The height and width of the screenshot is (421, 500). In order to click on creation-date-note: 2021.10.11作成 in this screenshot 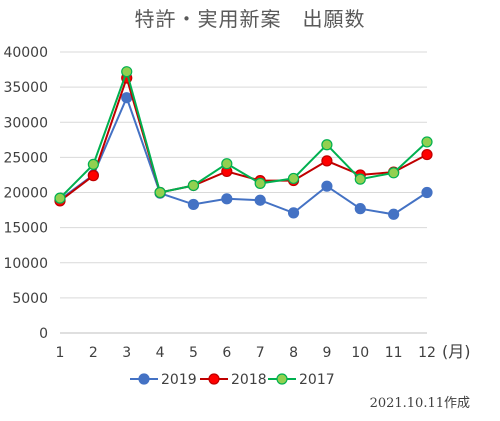, I will do `click(420, 403)`.